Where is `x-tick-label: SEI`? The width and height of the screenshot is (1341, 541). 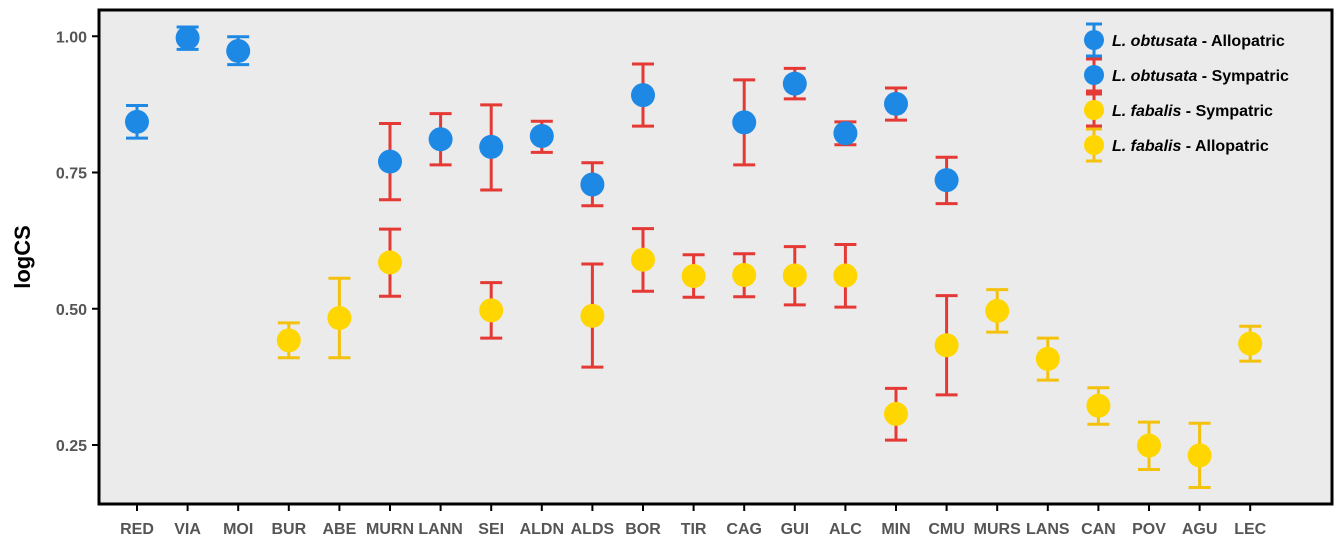
x-tick-label: SEI is located at coordinates (491, 529).